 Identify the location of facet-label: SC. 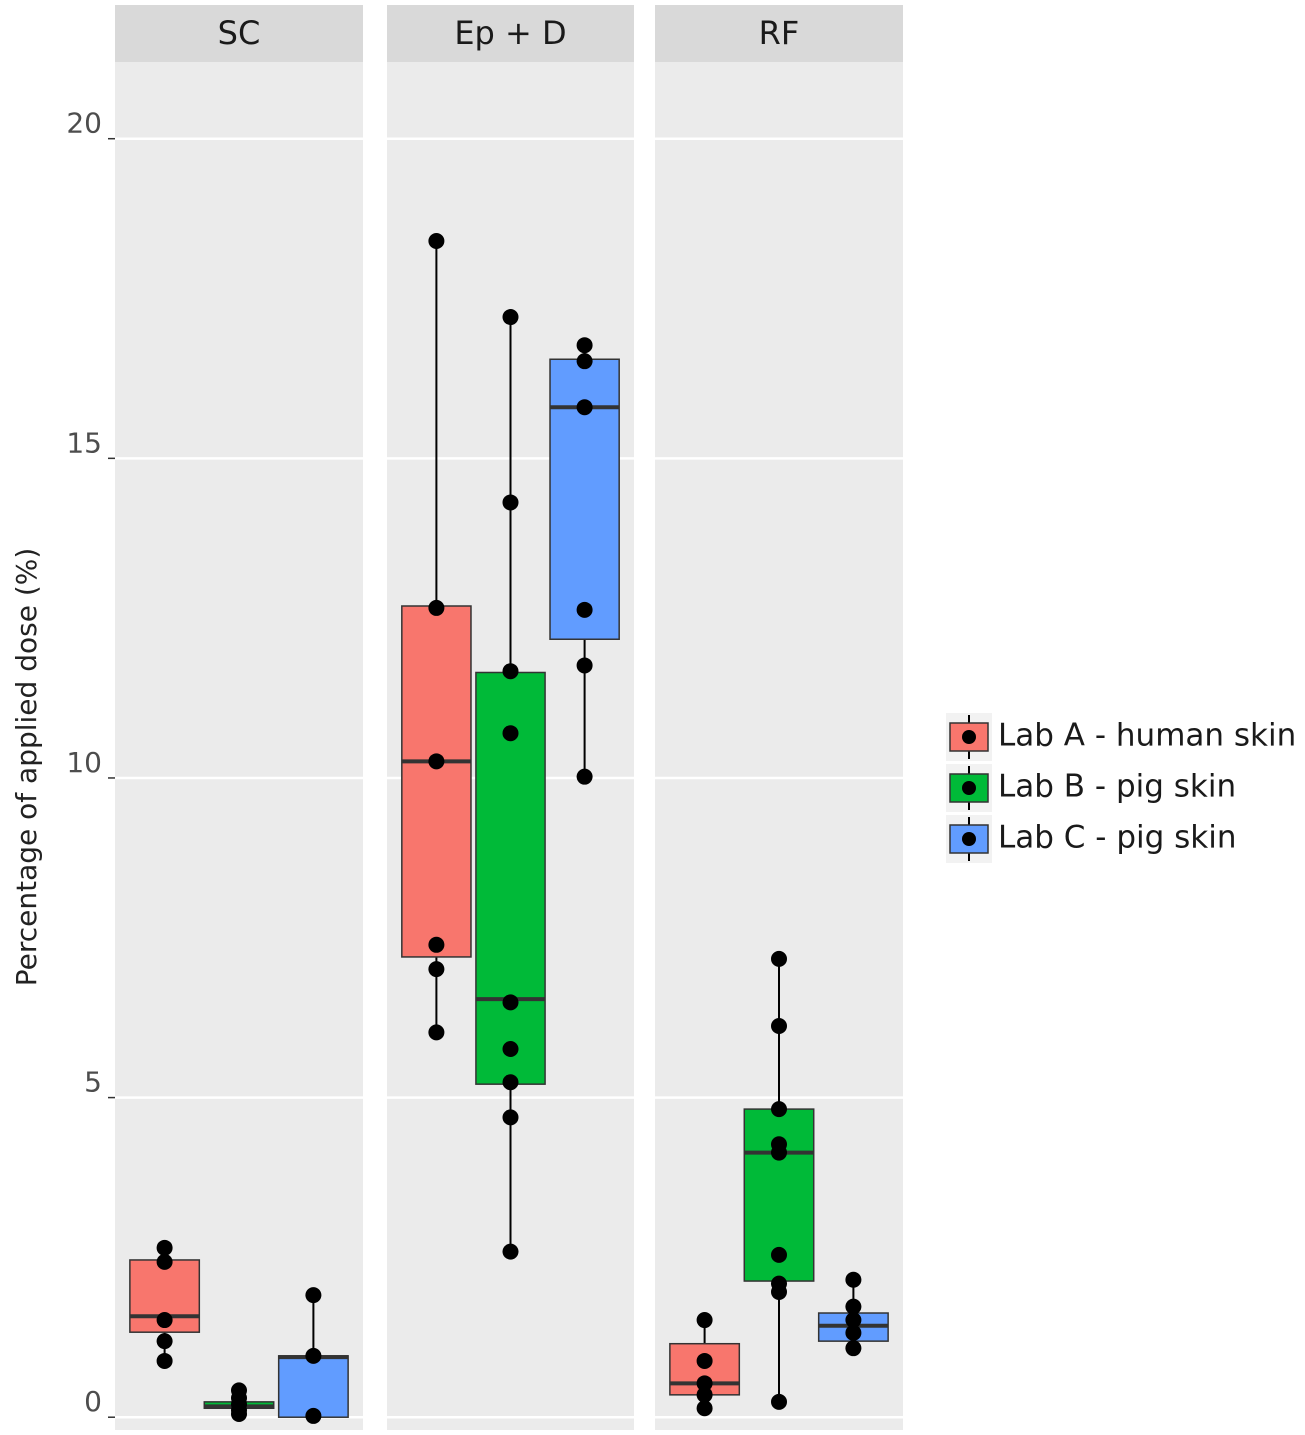
(239, 33).